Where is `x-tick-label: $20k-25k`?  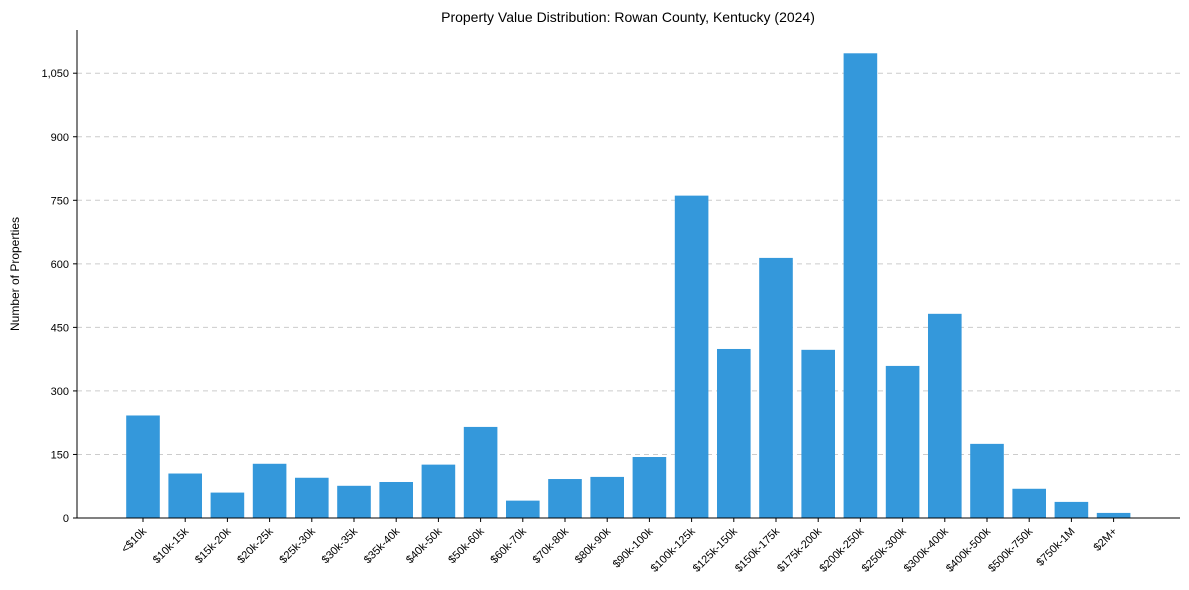 x-tick-label: $20k-25k is located at coordinates (255, 545).